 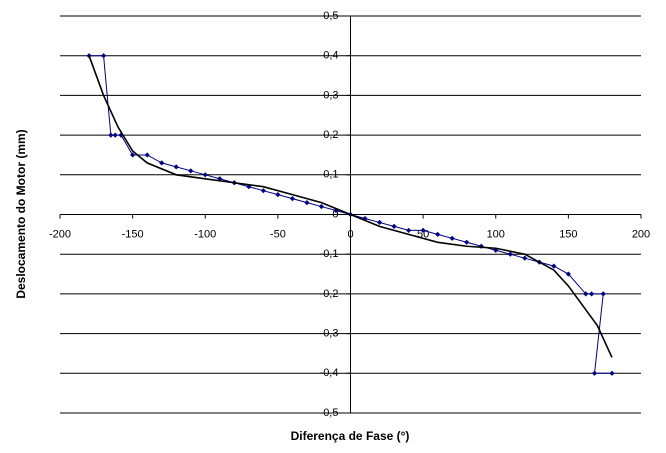 What do you see at coordinates (329, 334) in the screenshot?
I see `y-tick-label: -0,3` at bounding box center [329, 334].